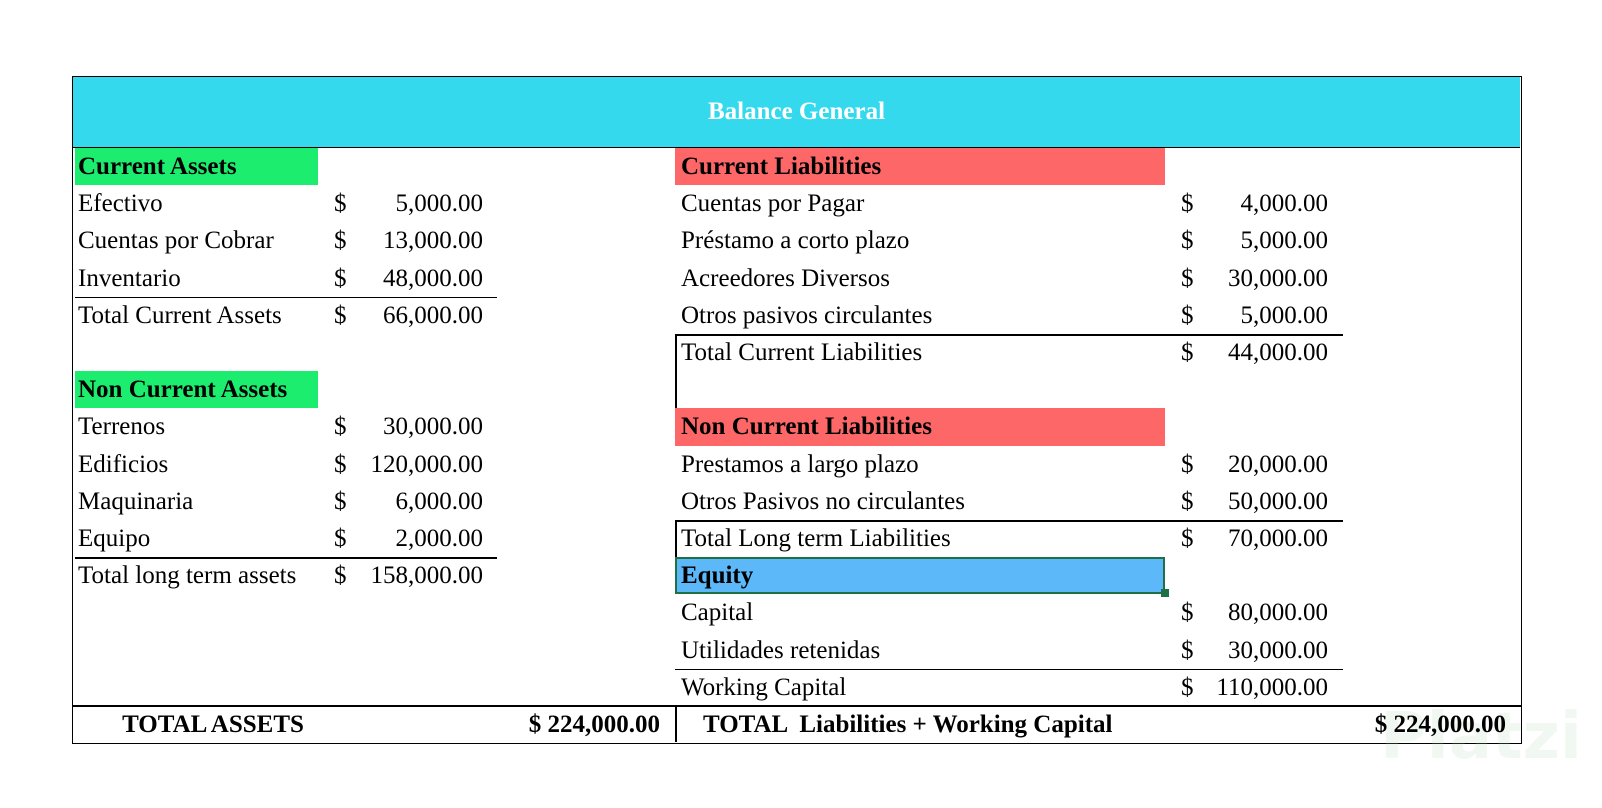 The width and height of the screenshot is (1602, 808). What do you see at coordinates (807, 315) in the screenshot?
I see `row-label: Otros pasivos circulantes` at bounding box center [807, 315].